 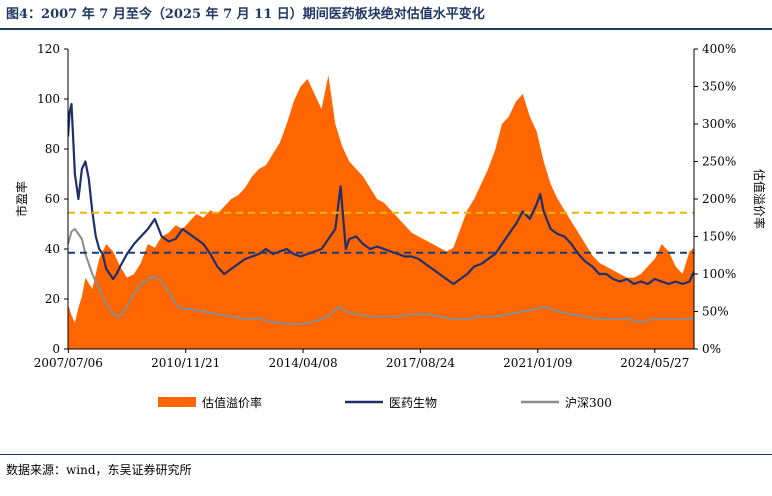 What do you see at coordinates (719, 49) in the screenshot?
I see `y2-tick-label: 400%` at bounding box center [719, 49].